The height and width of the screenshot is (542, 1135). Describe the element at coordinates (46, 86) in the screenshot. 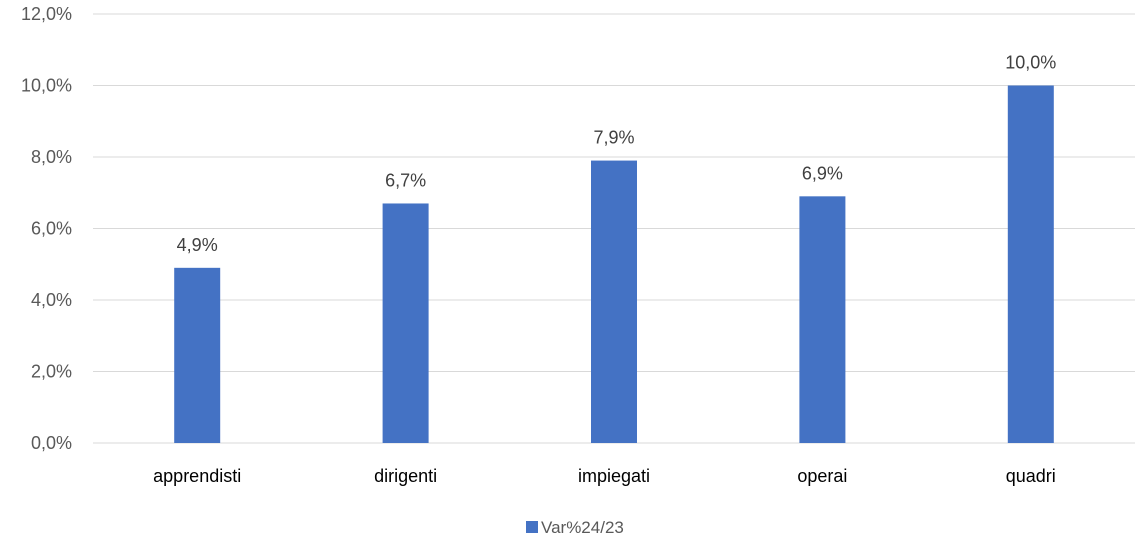

I see `y-tick-label: 10,0%` at that location.